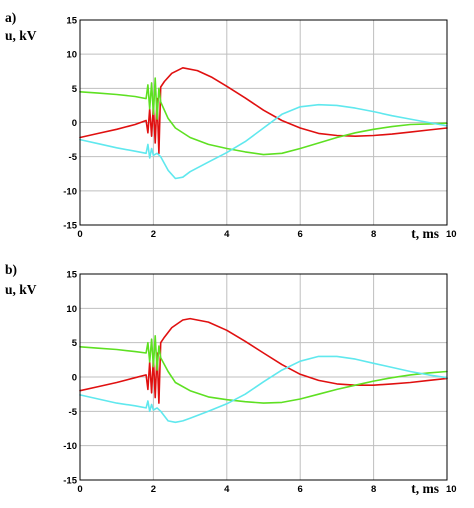 The width and height of the screenshot is (474, 508). Describe the element at coordinates (11, 269) in the screenshot. I see `panel-label: b)` at that location.